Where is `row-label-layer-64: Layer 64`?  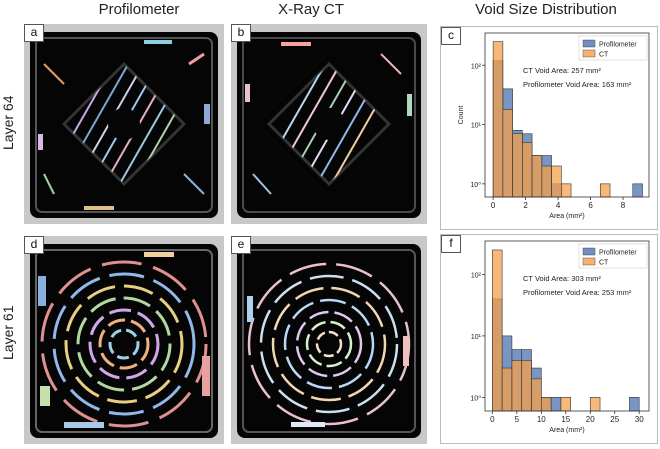 row-label-layer-64: Layer 64 is located at coordinates (8, 122).